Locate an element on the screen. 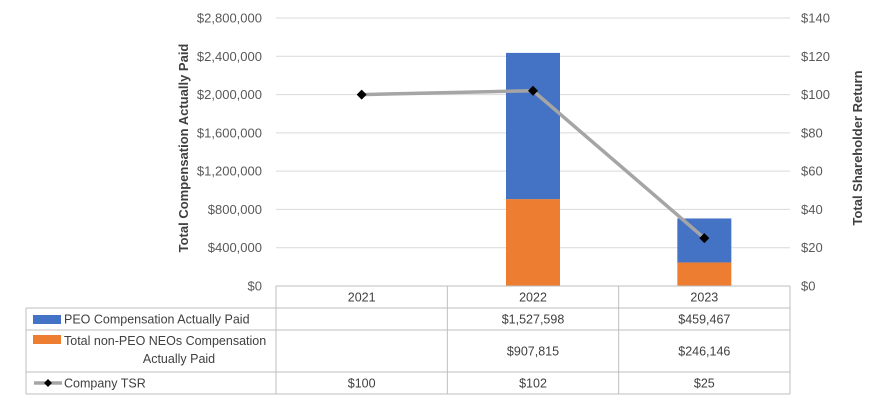 The image size is (878, 402). category-label: 2022 is located at coordinates (533, 298).